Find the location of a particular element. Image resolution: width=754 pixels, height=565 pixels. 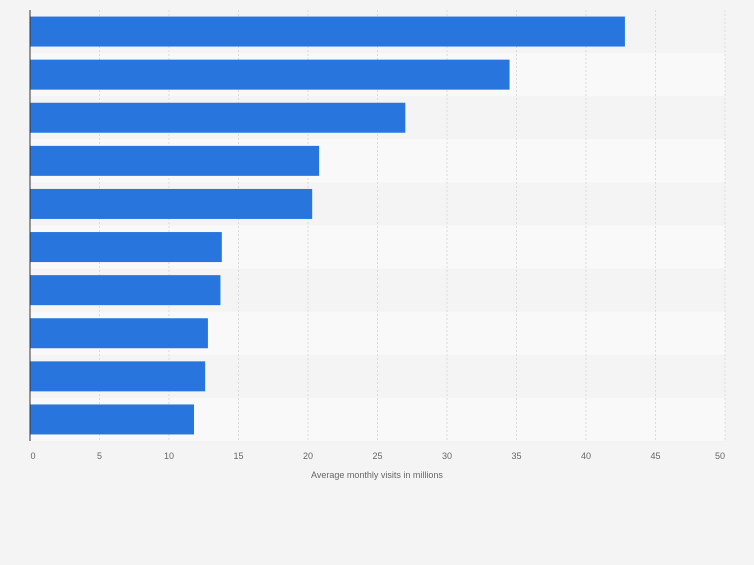

x-tick-label: 45 is located at coordinates (655, 456).